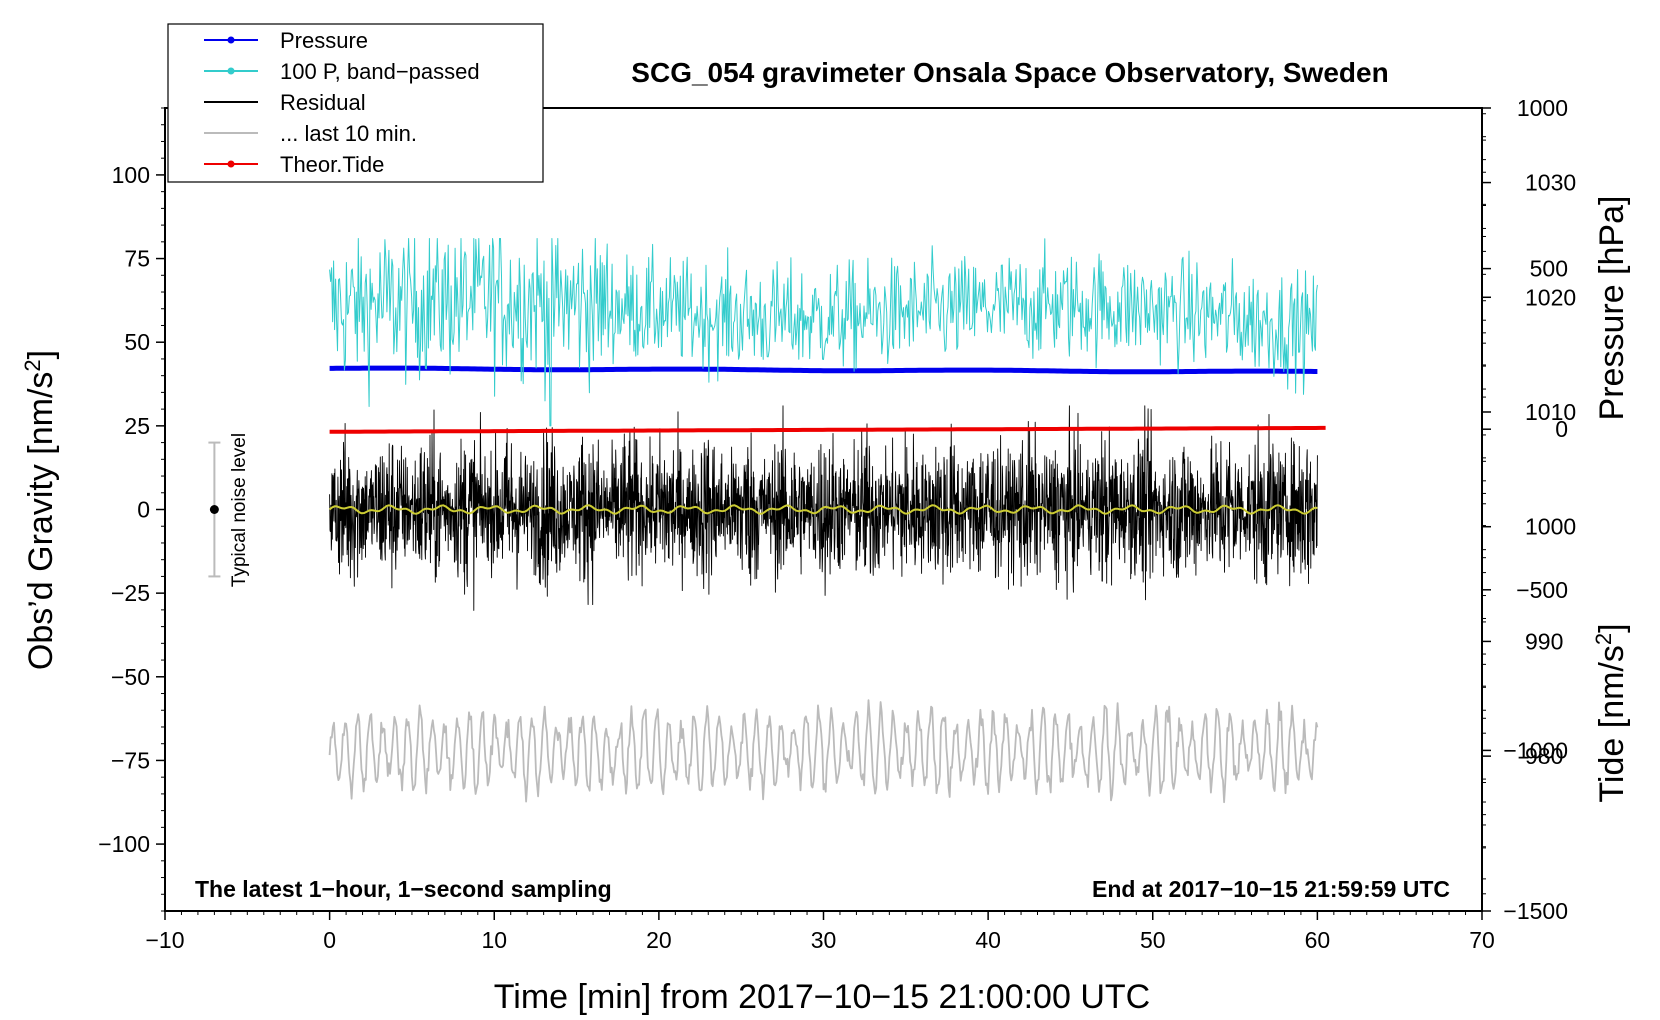 This screenshot has width=1660, height=1020. What do you see at coordinates (1549, 269) in the screenshot?
I see `tide-tick-label: 500` at bounding box center [1549, 269].